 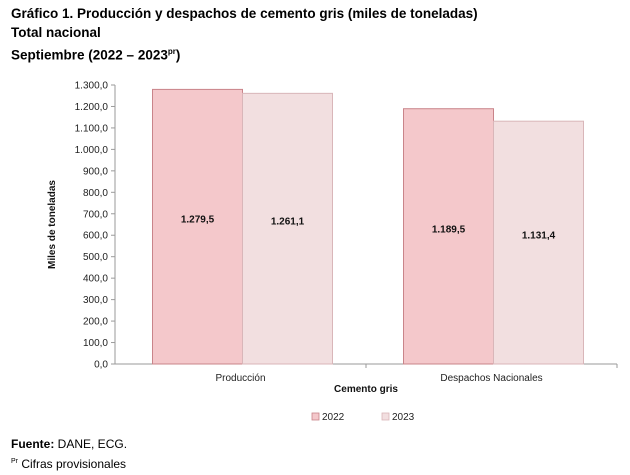 I want to click on y-tick-label: 0,0, so click(x=101, y=365).